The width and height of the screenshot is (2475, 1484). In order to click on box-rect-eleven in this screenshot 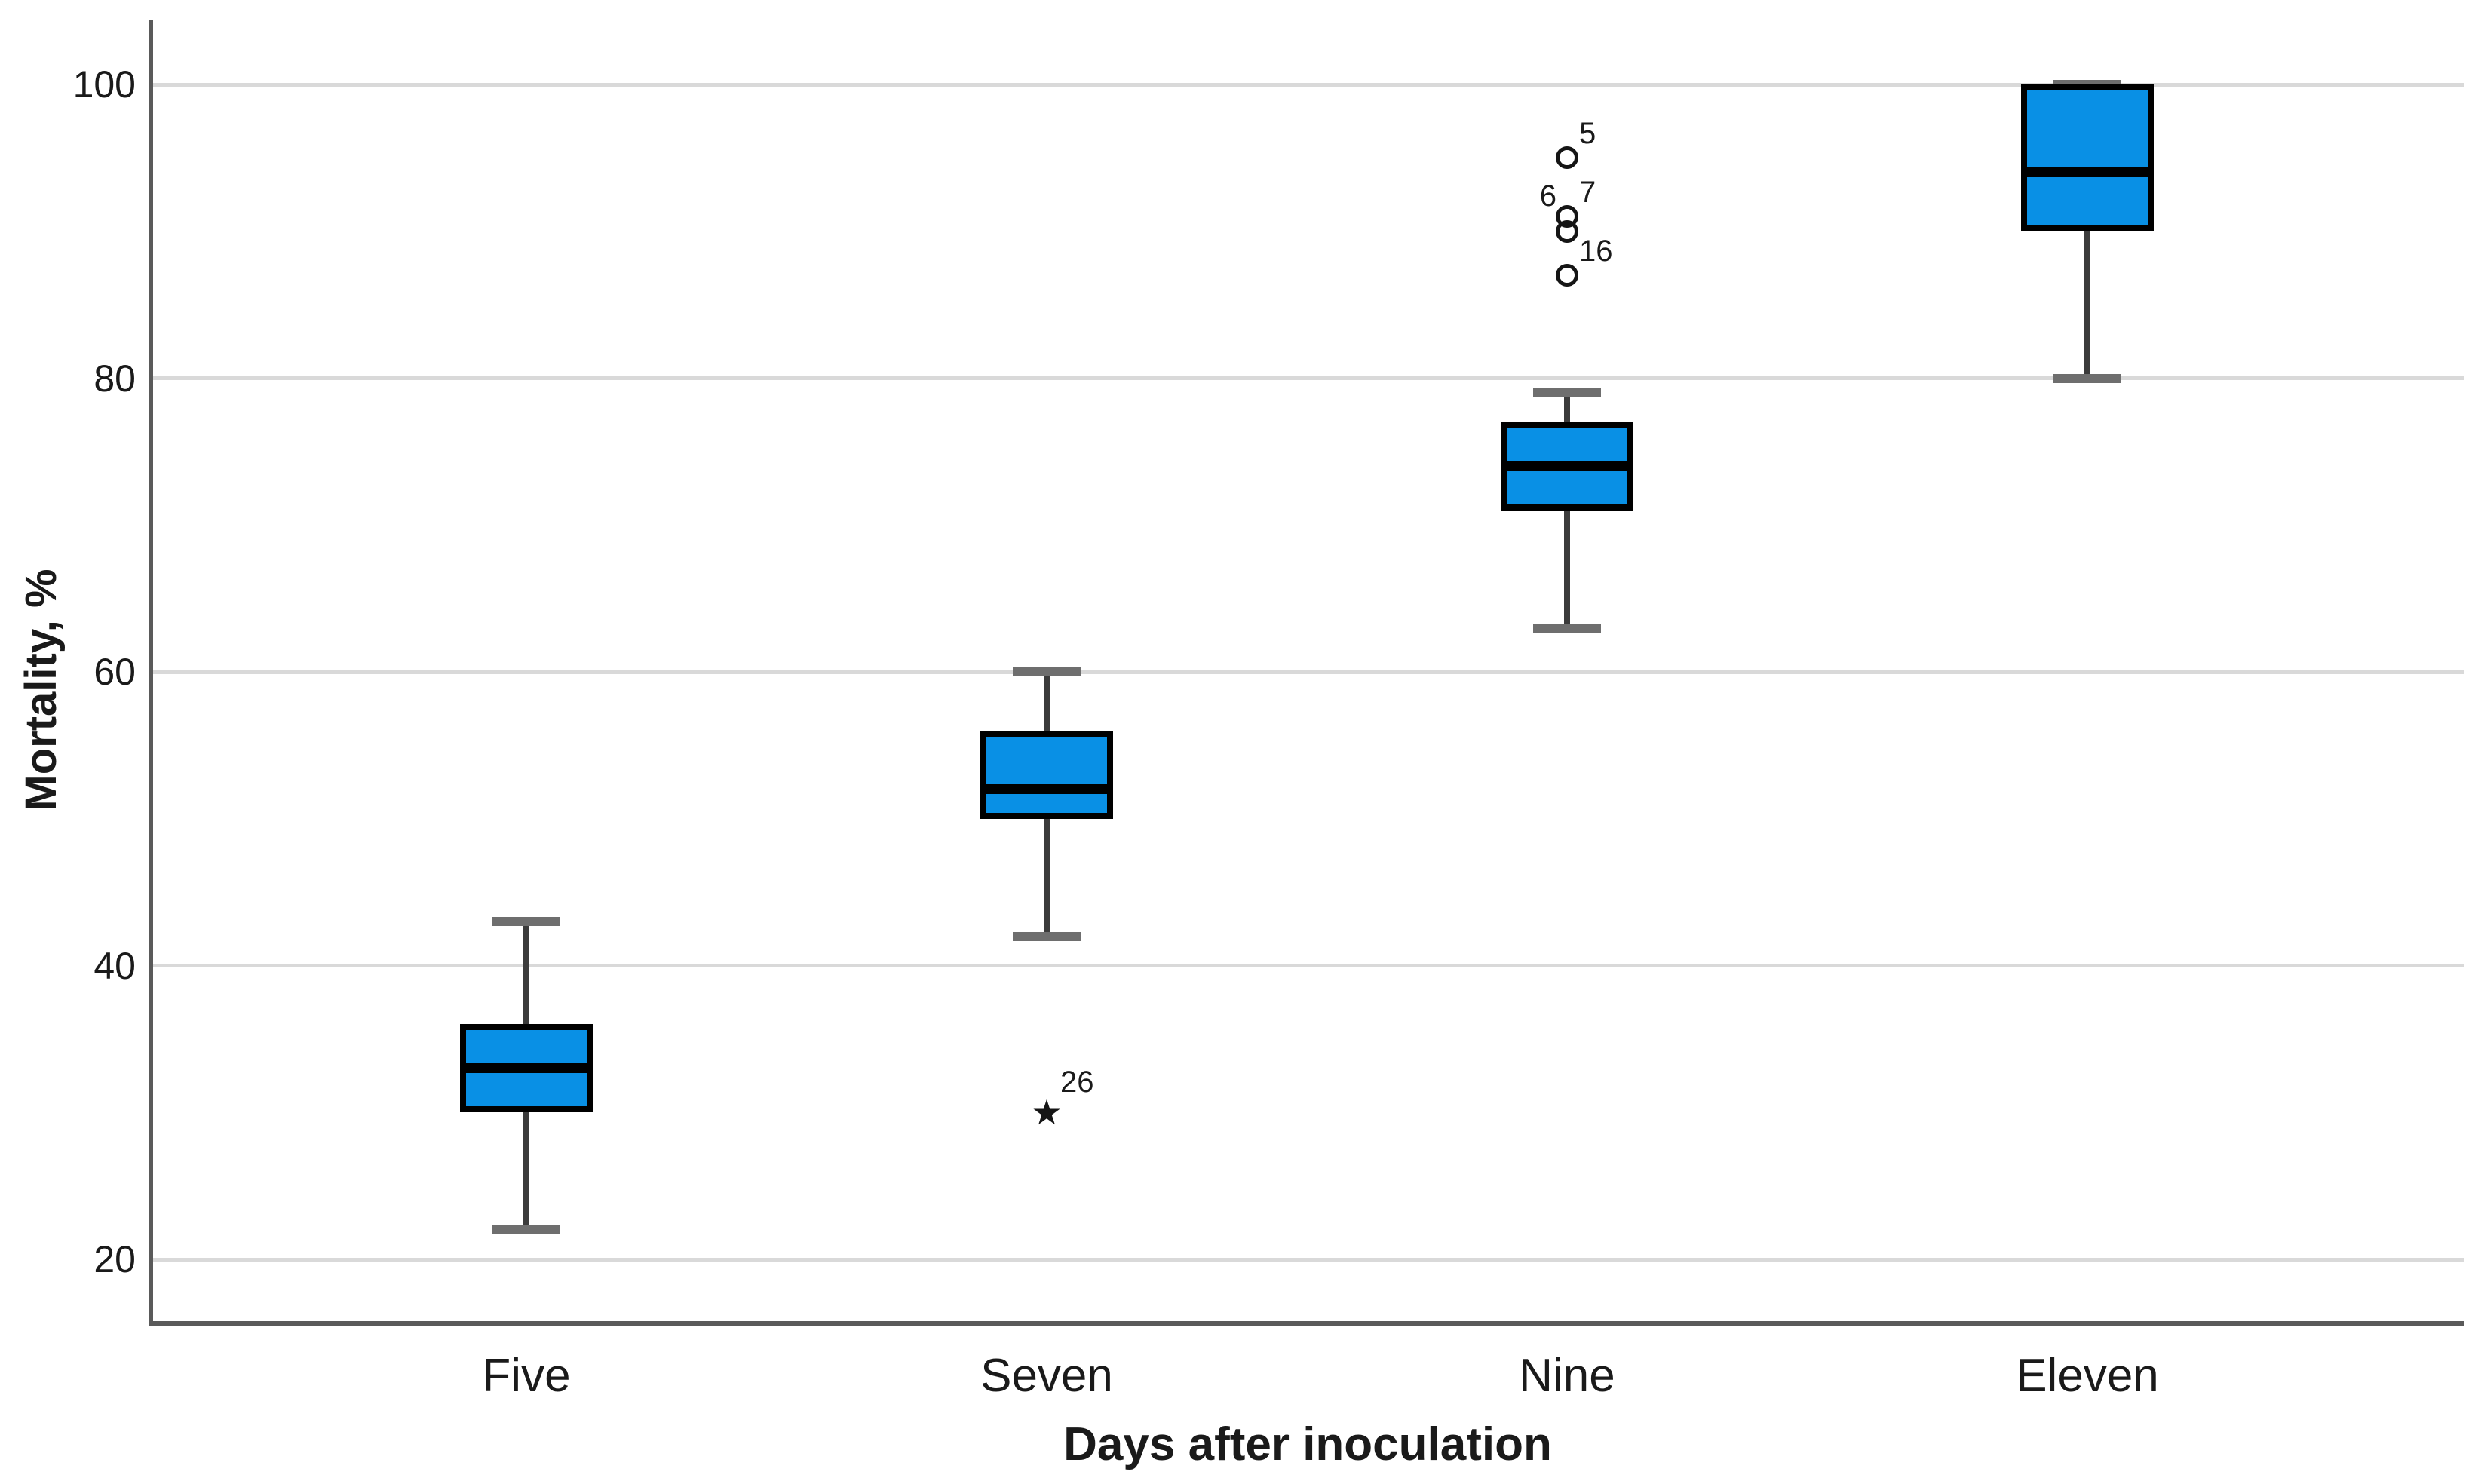, I will do `click(2087, 157)`.